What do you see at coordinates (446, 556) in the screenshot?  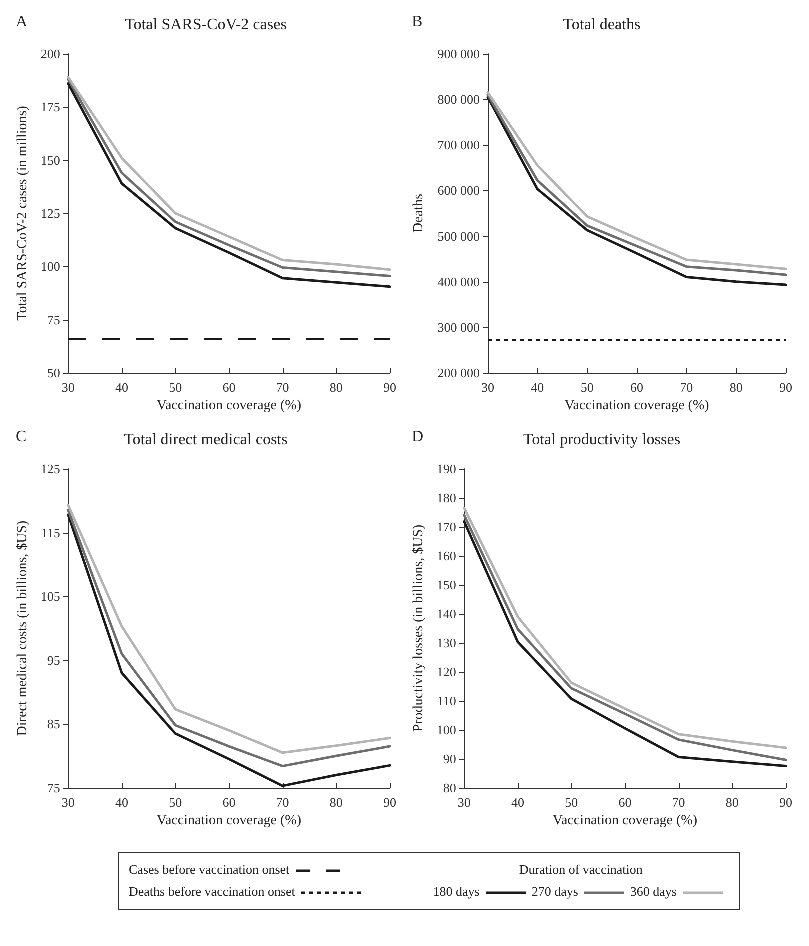 I see `y-tick-label: 160` at bounding box center [446, 556].